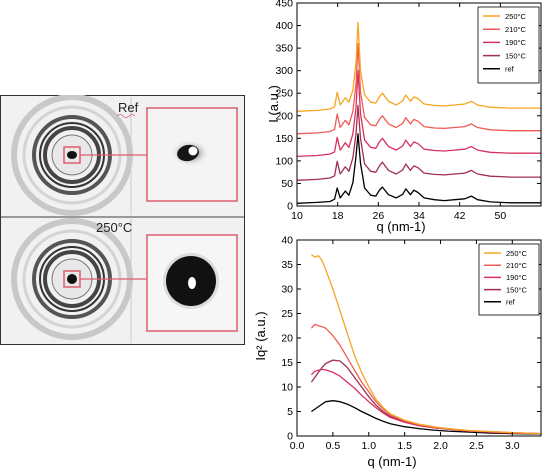 The image size is (543, 472). What do you see at coordinates (297, 446) in the screenshot?
I see `x-tick-label: 0.0` at bounding box center [297, 446].